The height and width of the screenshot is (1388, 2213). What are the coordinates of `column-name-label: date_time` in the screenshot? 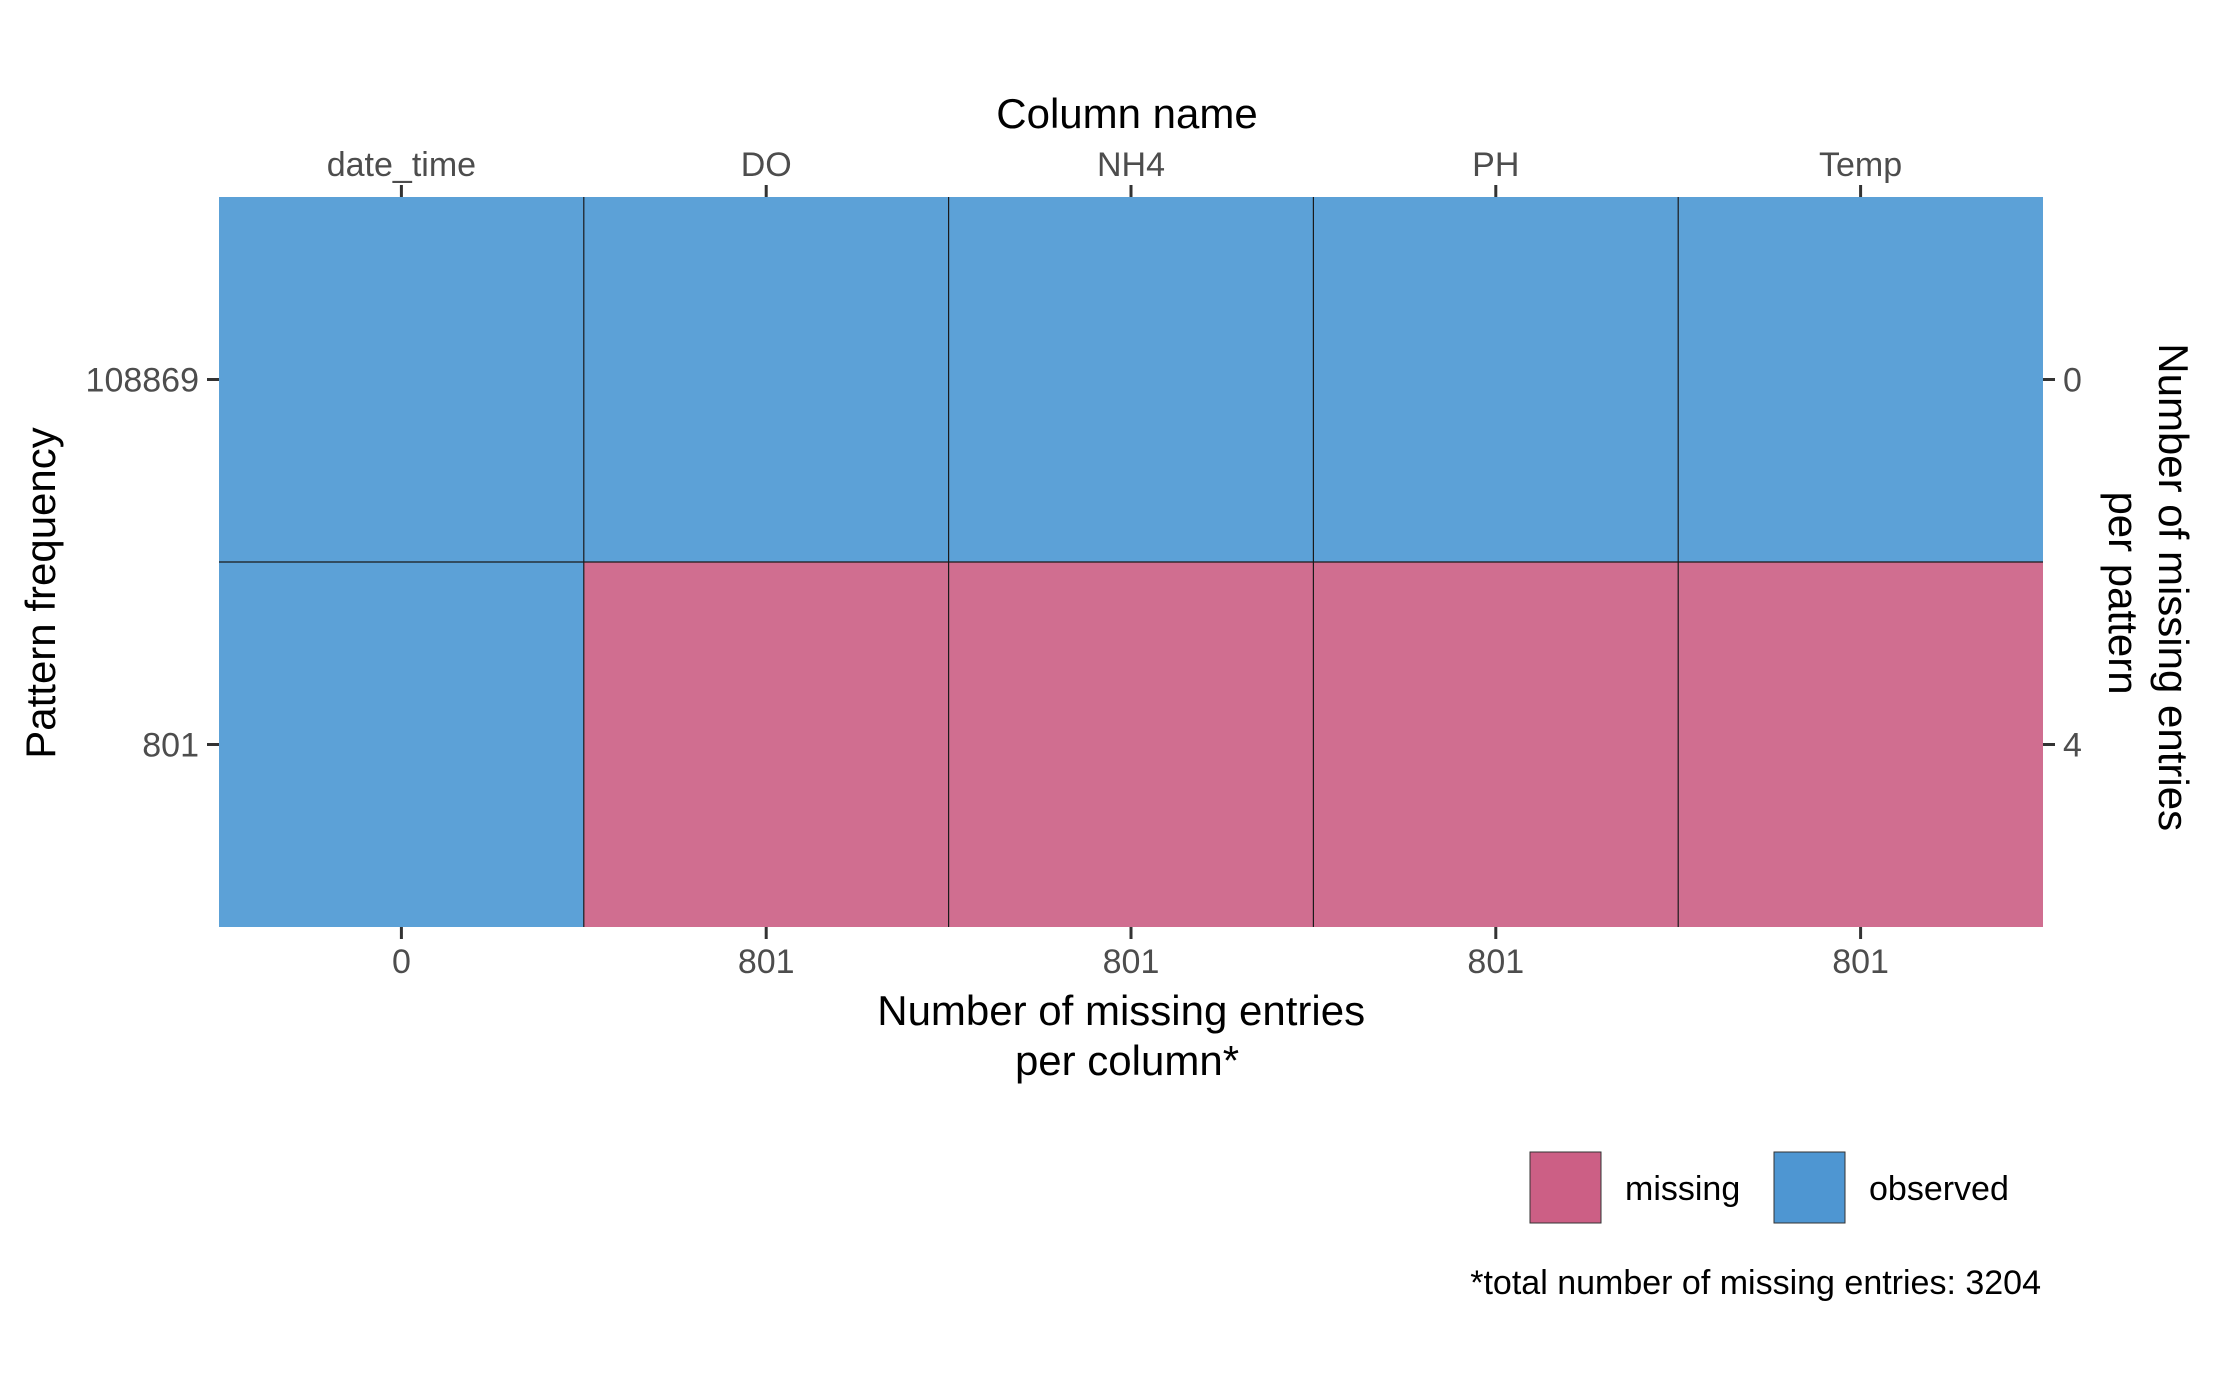 It's located at (401, 165).